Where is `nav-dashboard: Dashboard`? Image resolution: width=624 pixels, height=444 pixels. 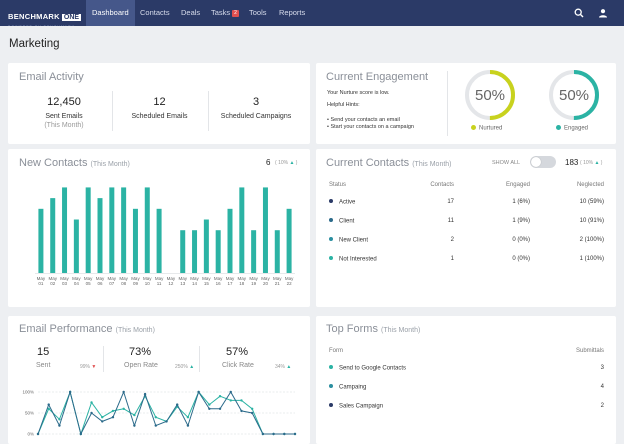 nav-dashboard: Dashboard is located at coordinates (110, 13).